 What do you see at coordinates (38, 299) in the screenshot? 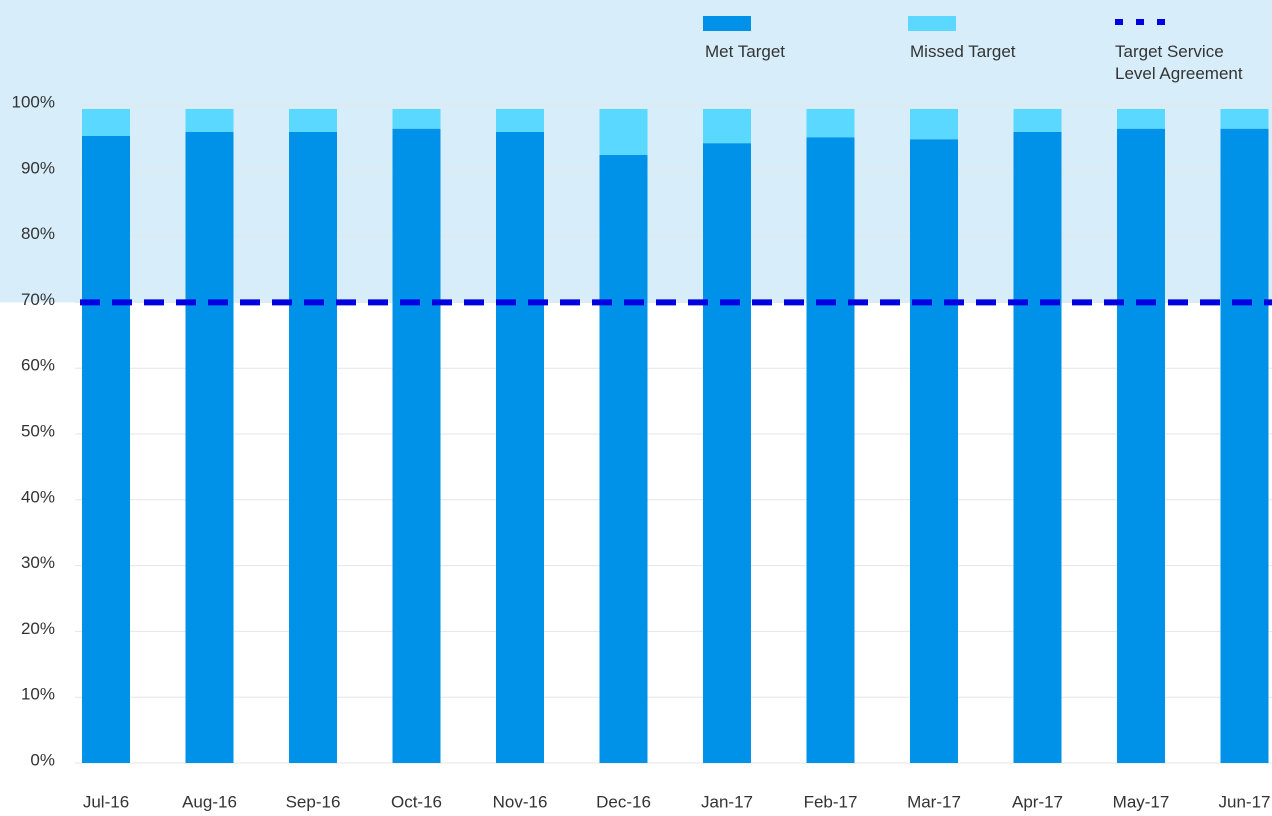
I see `y-tick-label: 70%` at bounding box center [38, 299].